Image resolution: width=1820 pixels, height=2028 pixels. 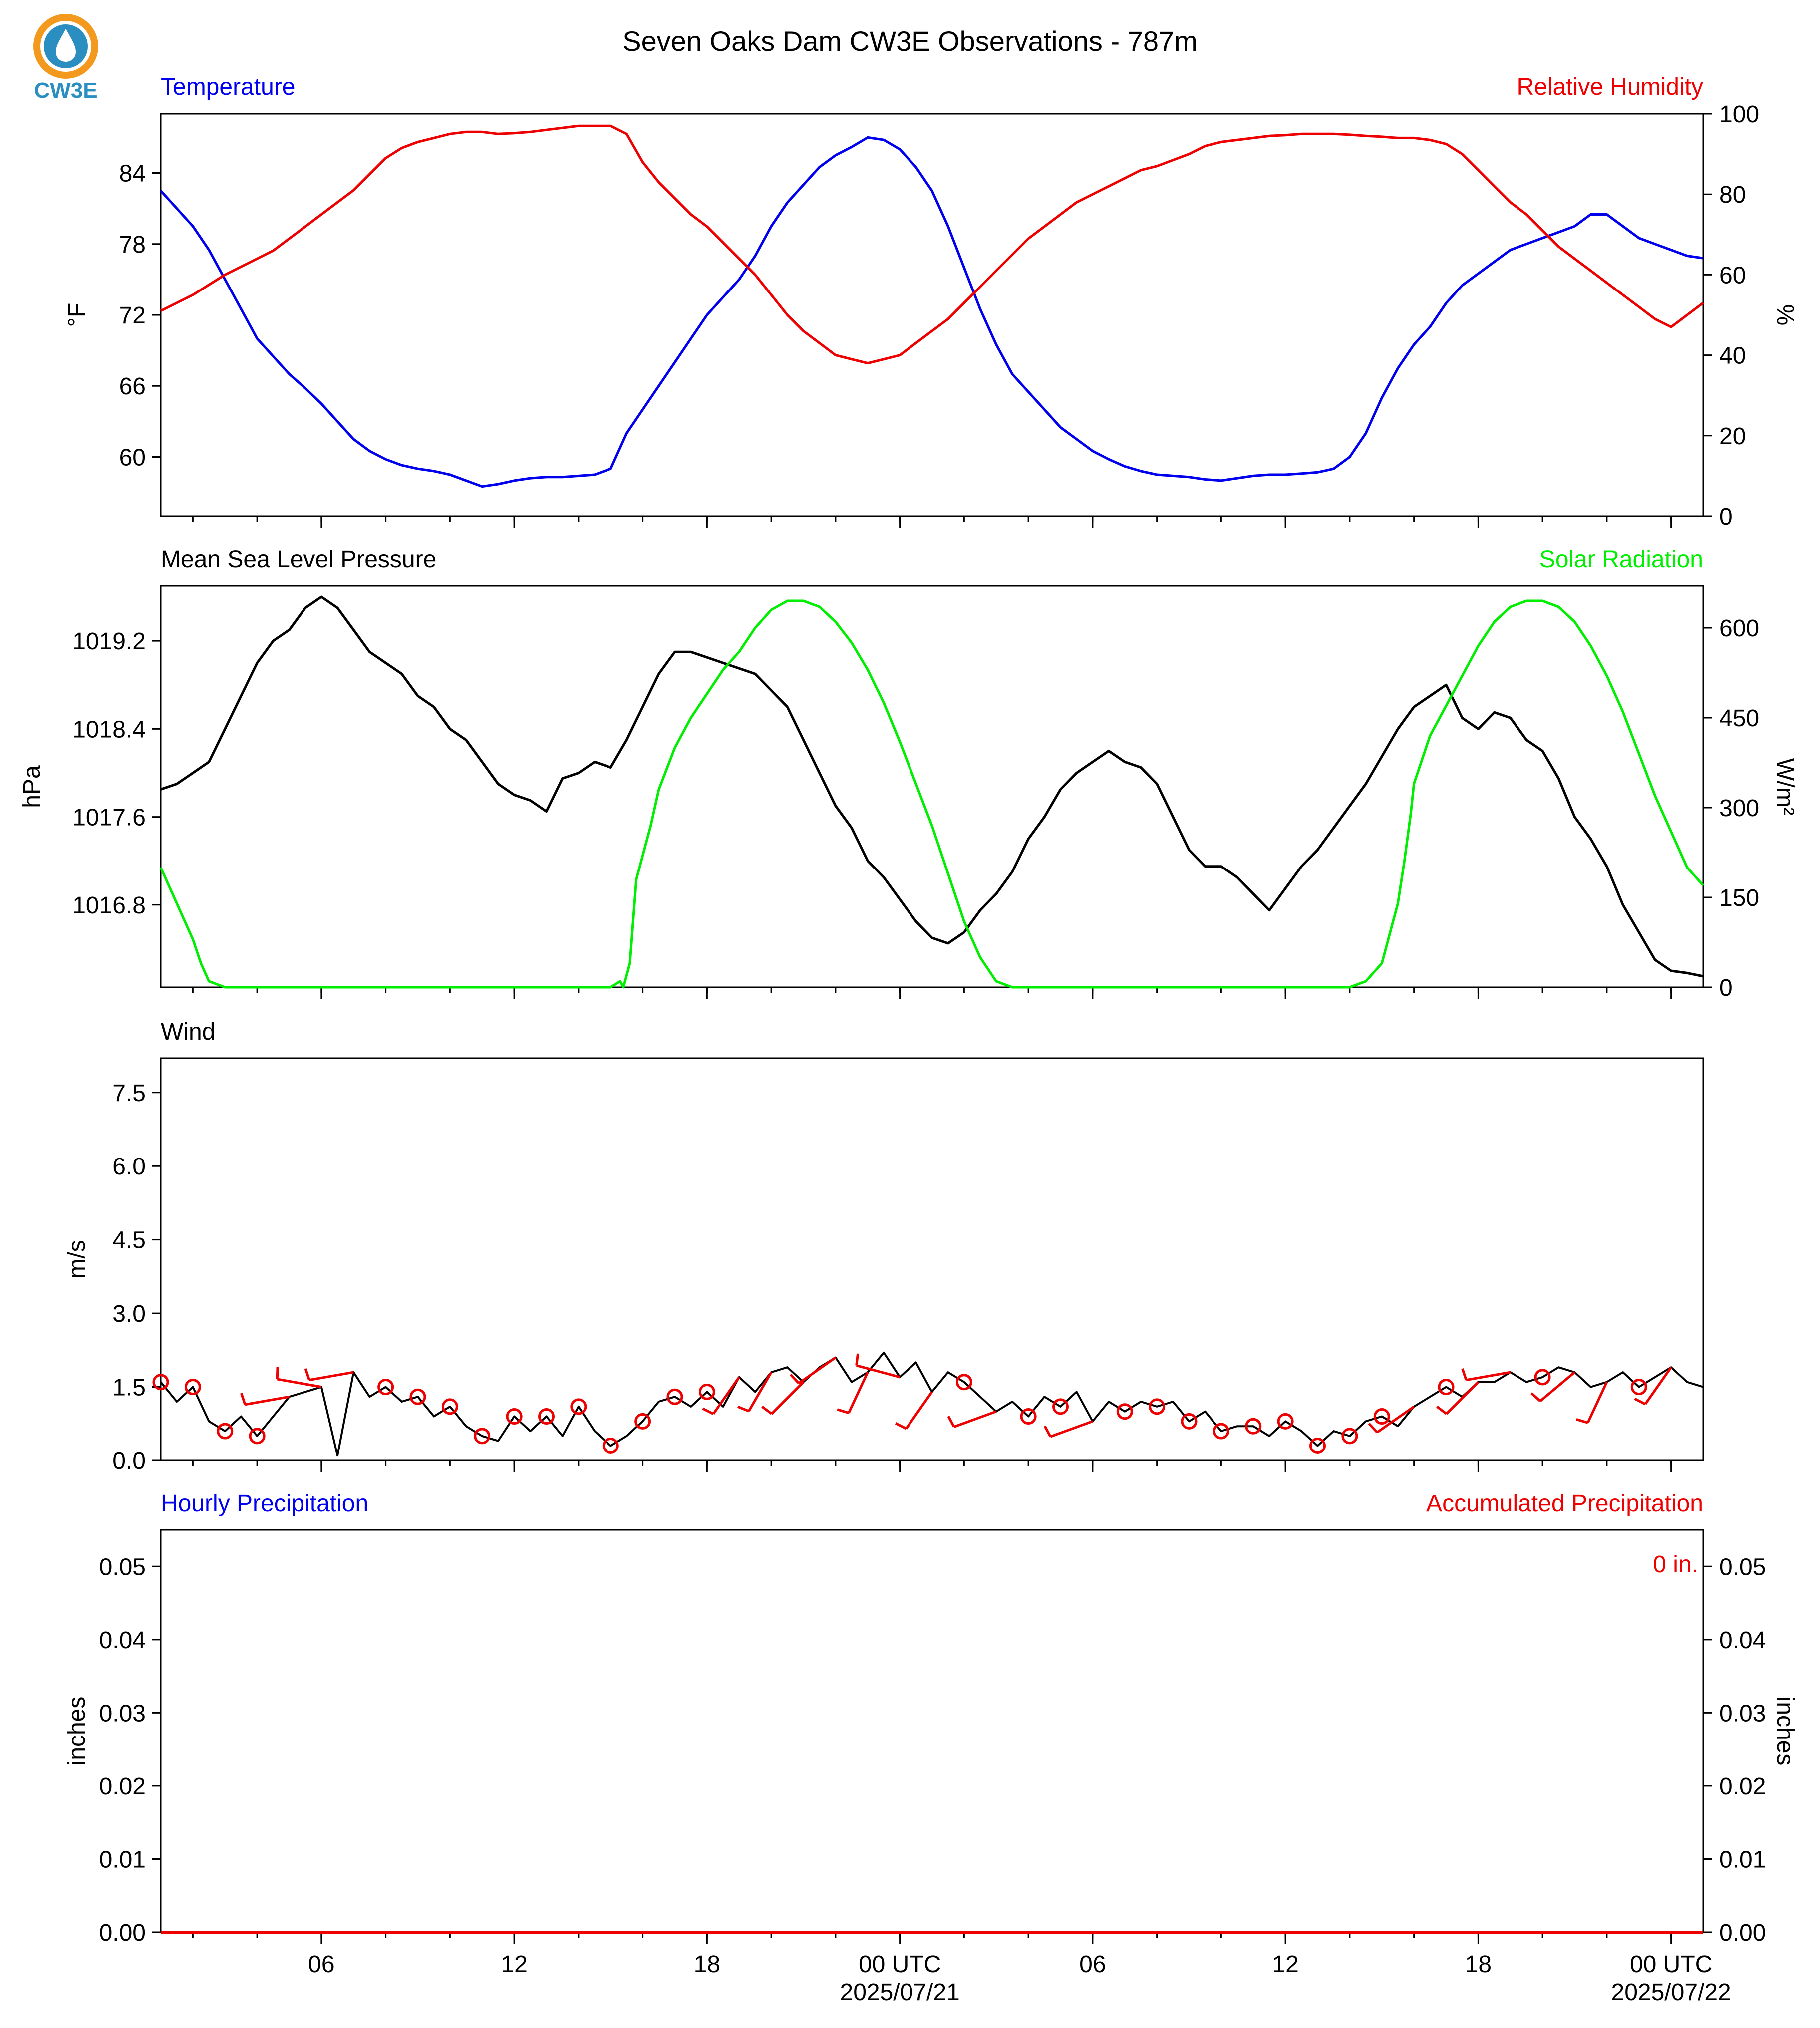 What do you see at coordinates (188, 1032) in the screenshot?
I see `panel-title-left: Wind` at bounding box center [188, 1032].